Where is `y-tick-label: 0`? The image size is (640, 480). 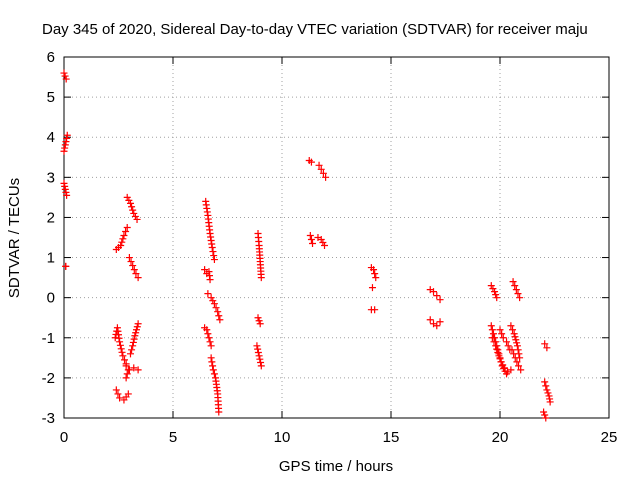 y-tick-label: 0 is located at coordinates (51, 298).